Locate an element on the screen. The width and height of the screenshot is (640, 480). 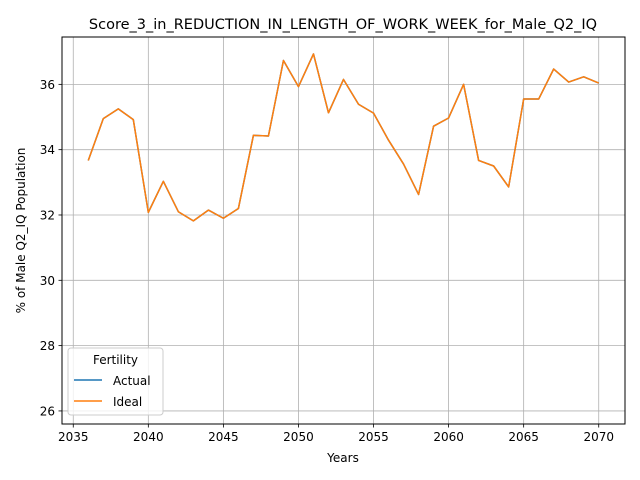
y-tick-label: 30 is located at coordinates (47, 281).